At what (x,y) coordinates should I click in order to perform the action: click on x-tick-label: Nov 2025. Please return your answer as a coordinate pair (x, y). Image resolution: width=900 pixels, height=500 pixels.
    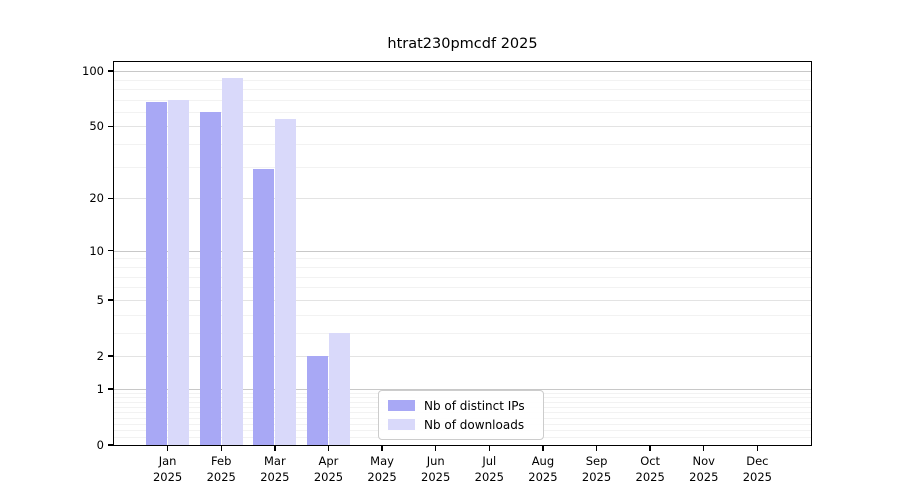
    Looking at the image, I should click on (704, 469).